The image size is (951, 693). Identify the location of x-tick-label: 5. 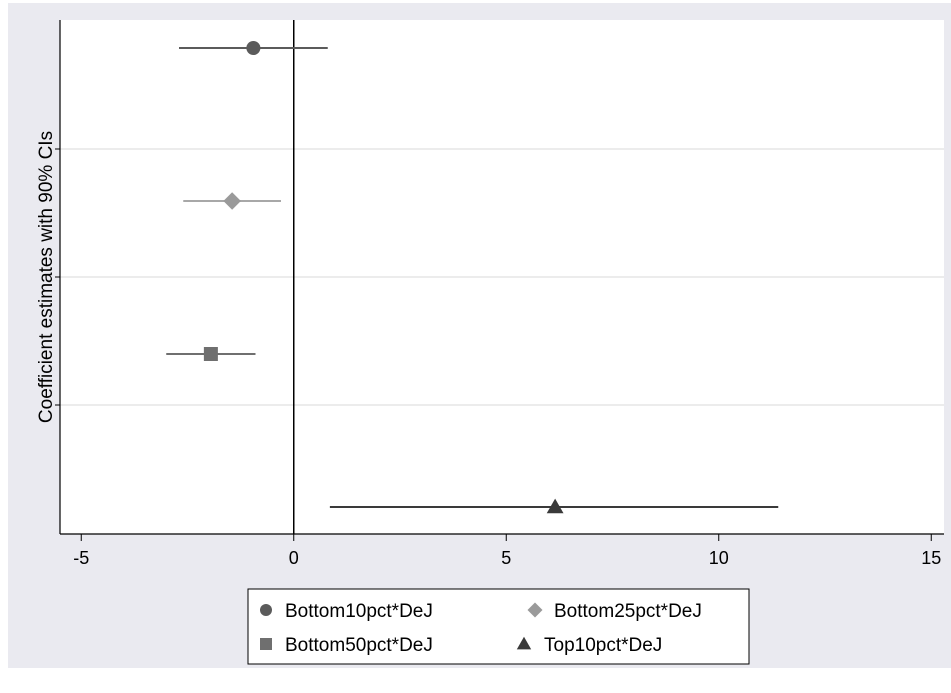
(506, 558).